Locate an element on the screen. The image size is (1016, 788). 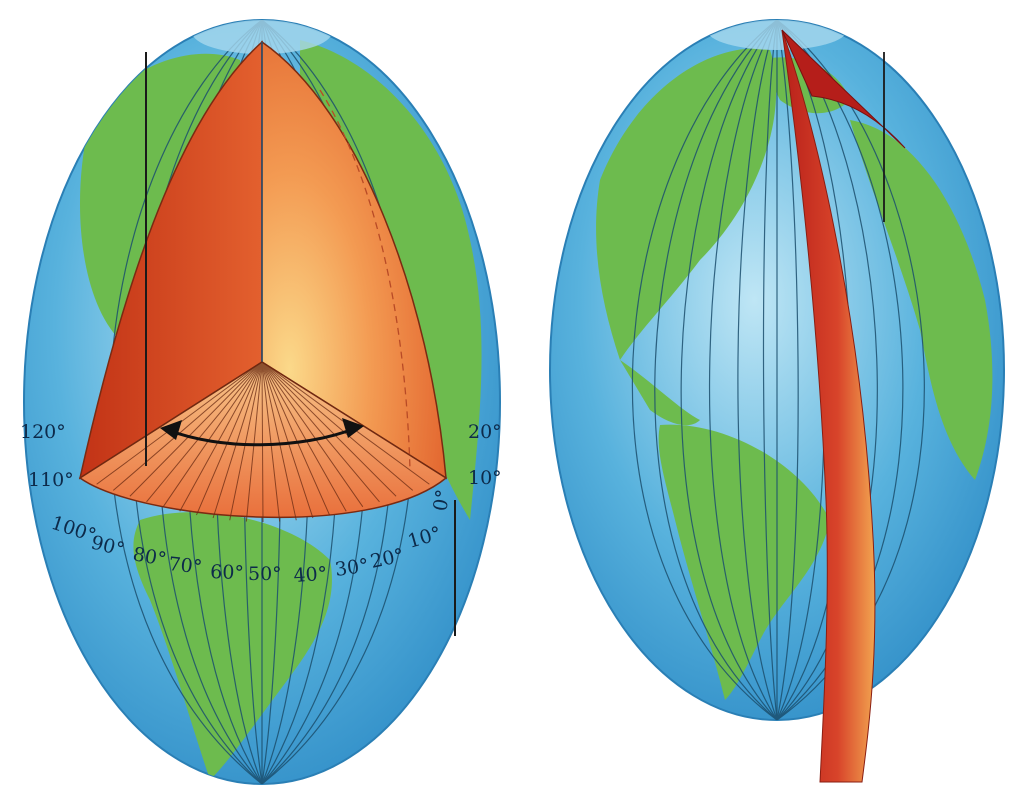
wedge-equatorial-floor is located at coordinates (263, 440).